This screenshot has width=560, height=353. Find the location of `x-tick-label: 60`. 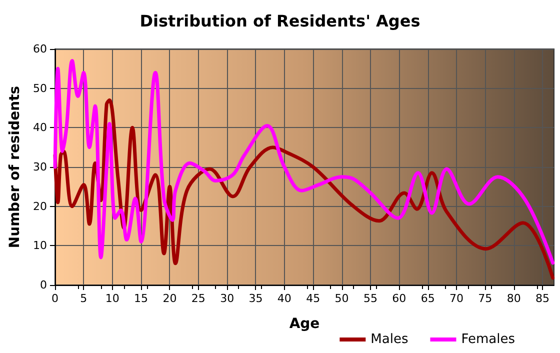

x-tick-label: 60 is located at coordinates (399, 298).